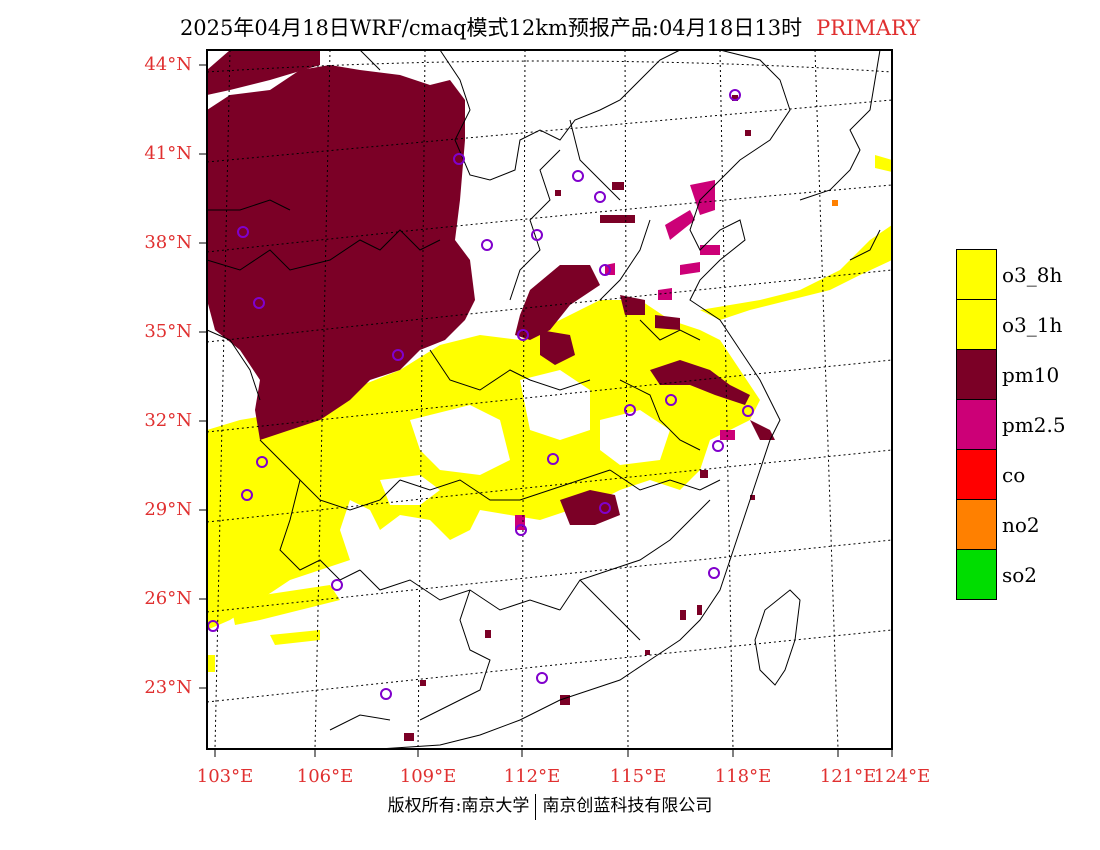 The height and width of the screenshot is (850, 1100). What do you see at coordinates (835, 203) in the screenshot?
I see `no2-cell` at bounding box center [835, 203].